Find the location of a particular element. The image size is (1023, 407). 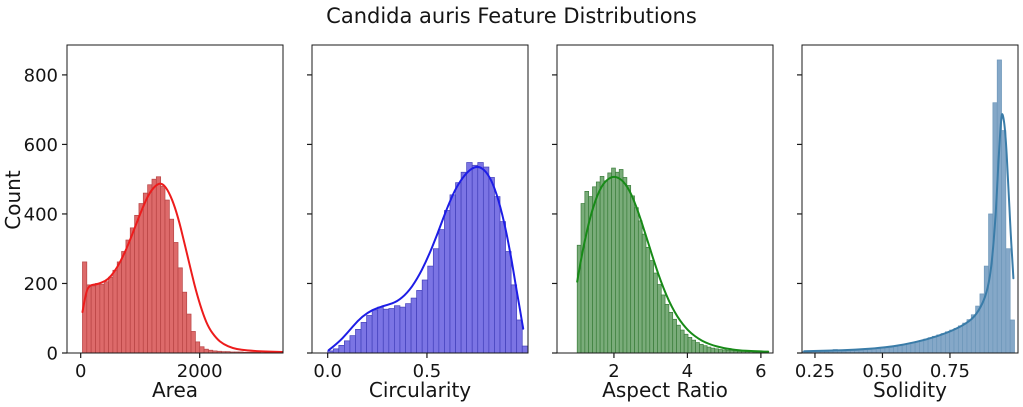

x-tick-label: 2000 is located at coordinates (200, 371).